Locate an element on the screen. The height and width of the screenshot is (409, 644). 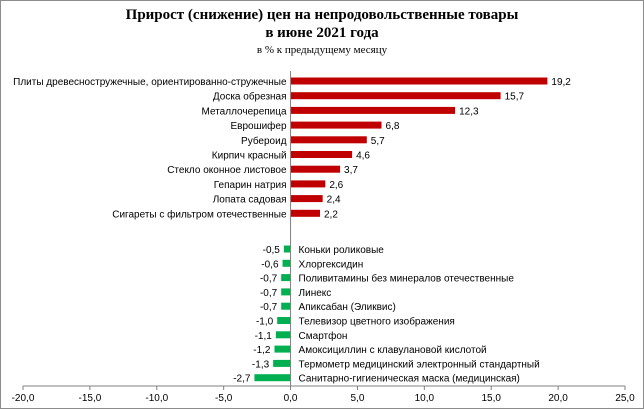
data-label: 4,6 is located at coordinates (363, 156).